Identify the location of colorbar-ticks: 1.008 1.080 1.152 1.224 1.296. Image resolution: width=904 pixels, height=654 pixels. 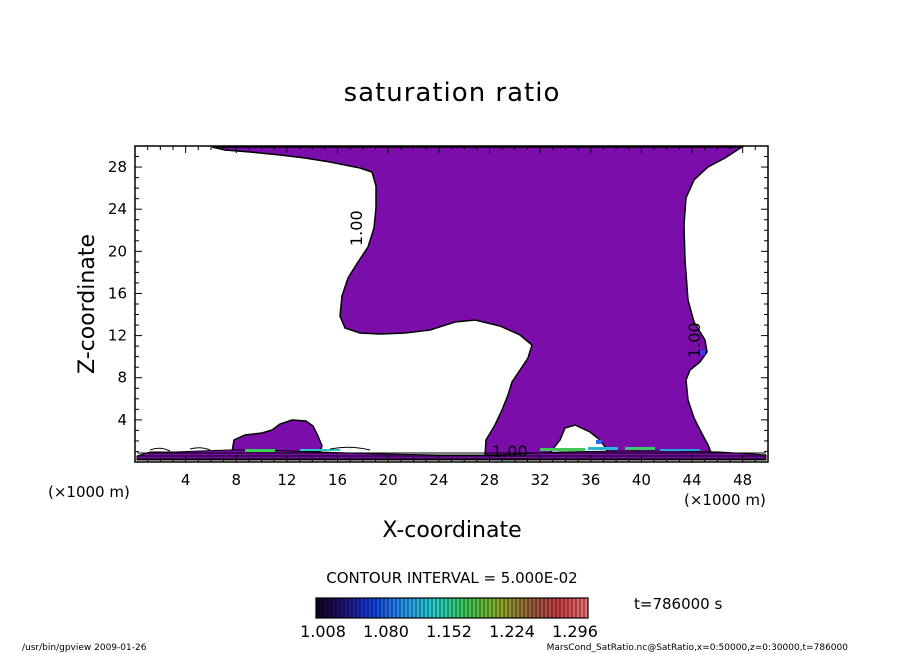
(449, 631).